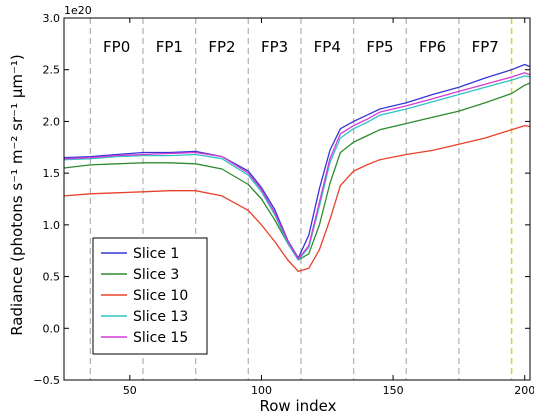  I want to click on legend: Slice 1 Slice 3 Slice 10 Slice 13 Slice 15, so click(150, 296).